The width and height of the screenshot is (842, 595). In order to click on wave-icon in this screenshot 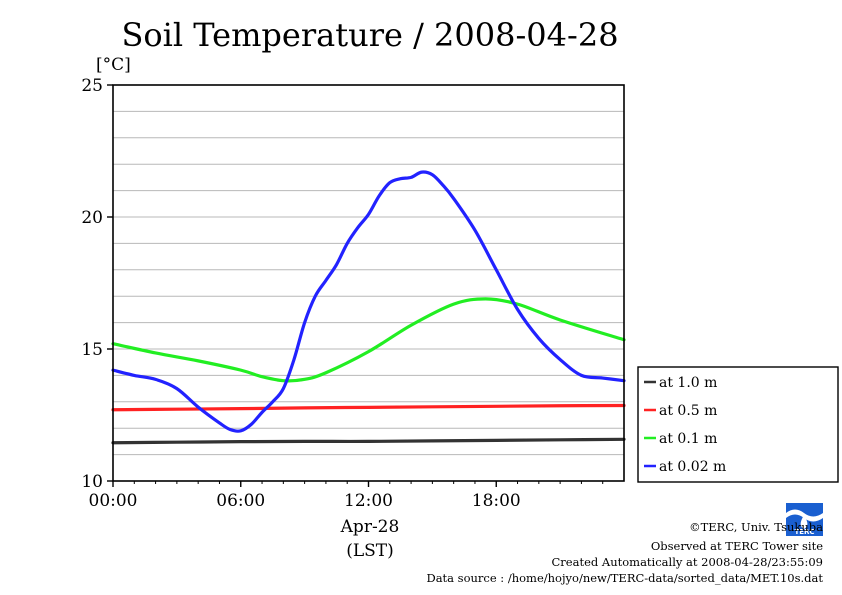, I will do `click(804, 515)`.